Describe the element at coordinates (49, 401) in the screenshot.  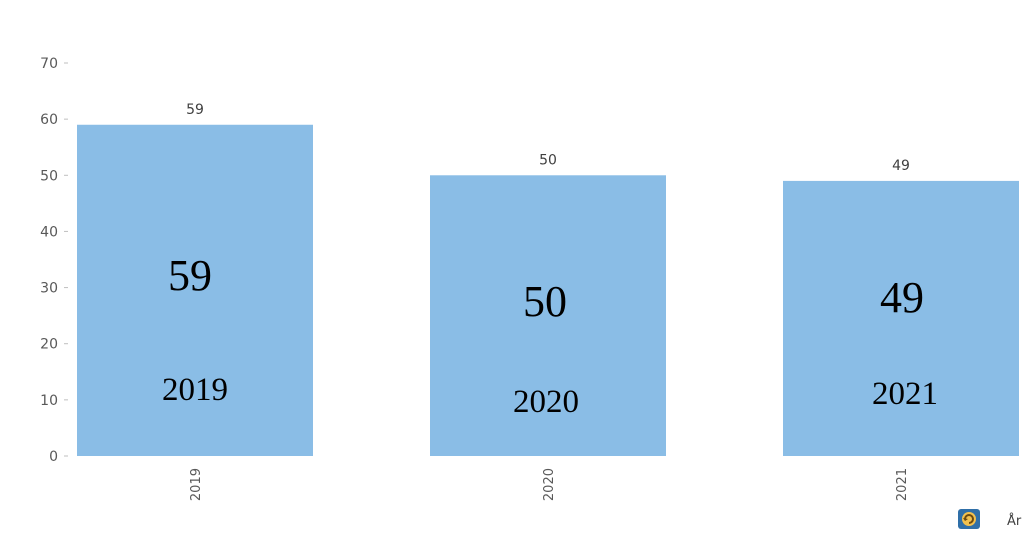
I see `y-tick-label: 10` at that location.